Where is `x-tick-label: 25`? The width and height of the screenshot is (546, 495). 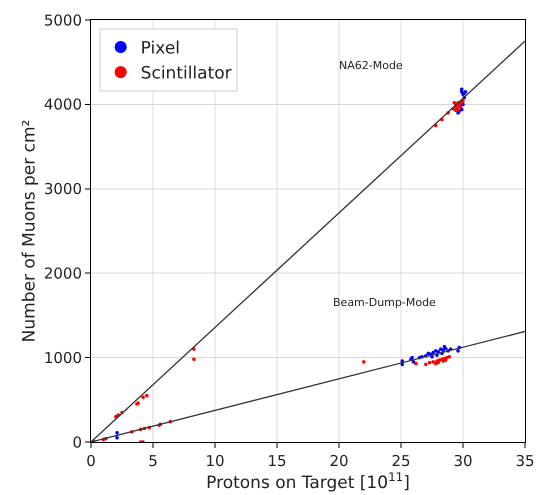
x-tick-label: 25 is located at coordinates (401, 461).